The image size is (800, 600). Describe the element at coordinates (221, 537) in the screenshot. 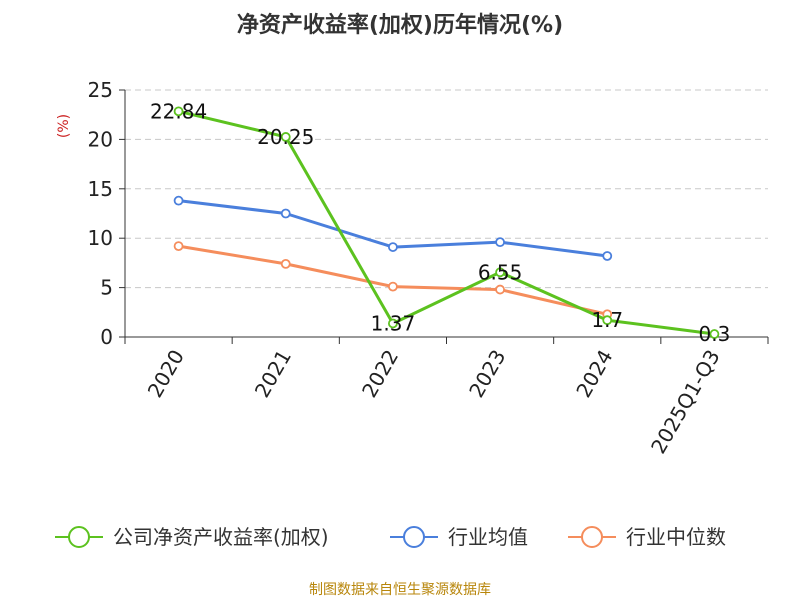

I see `legend-label-0: 公司净资产收益率(加权)` at that location.